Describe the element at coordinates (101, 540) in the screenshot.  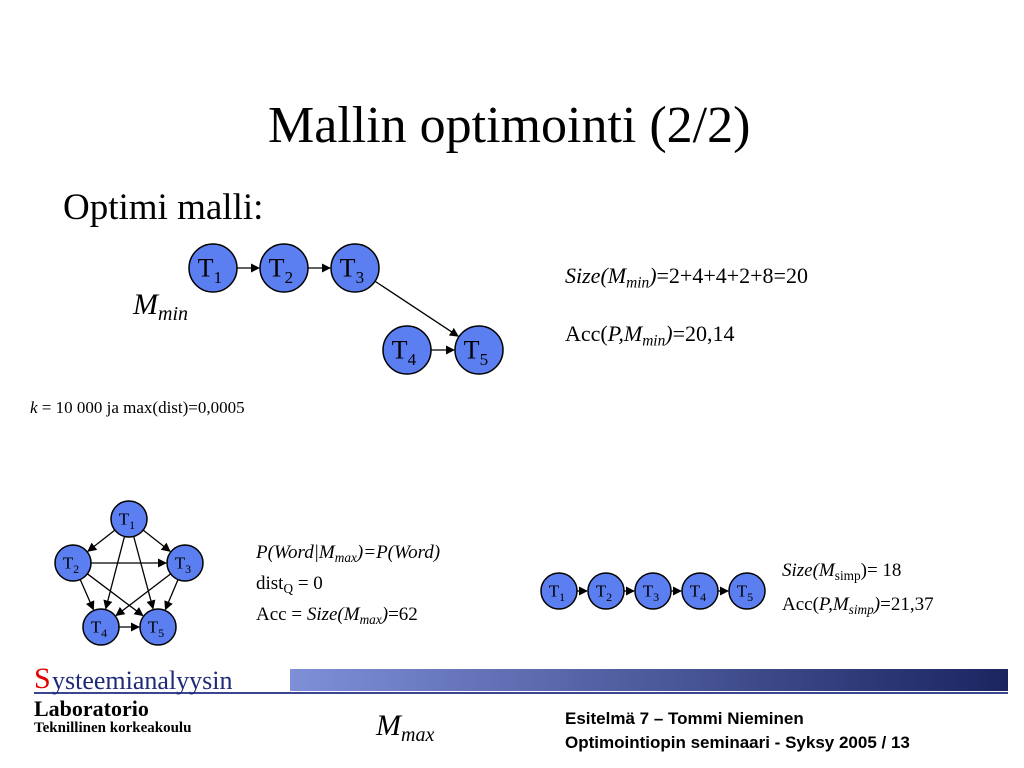
I see `edge-max-t1-t2` at that location.